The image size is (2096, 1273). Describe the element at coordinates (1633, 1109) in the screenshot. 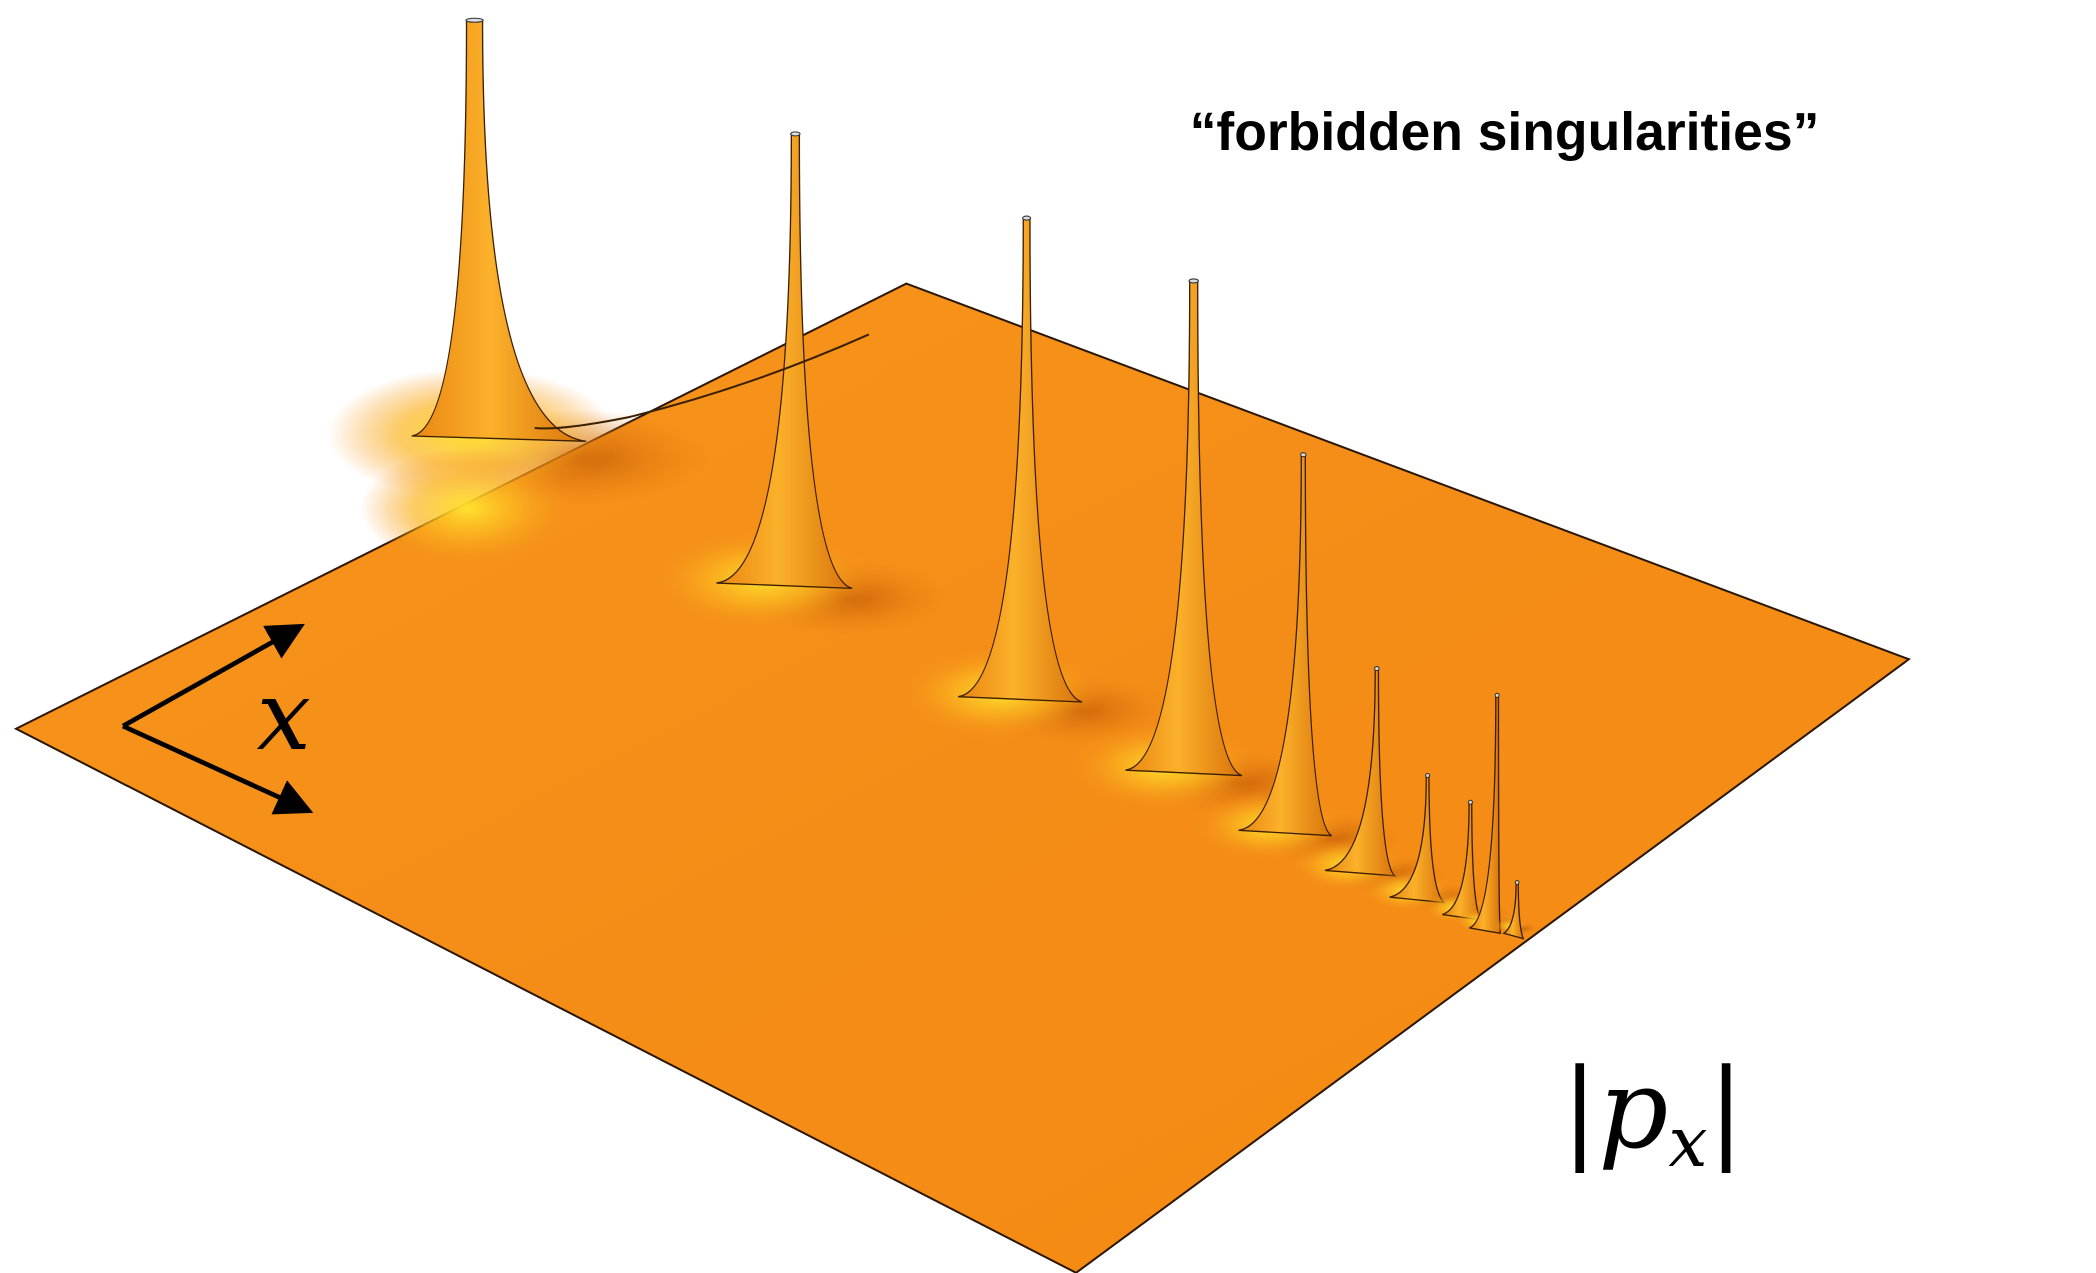

I see `symbol: p` at that location.